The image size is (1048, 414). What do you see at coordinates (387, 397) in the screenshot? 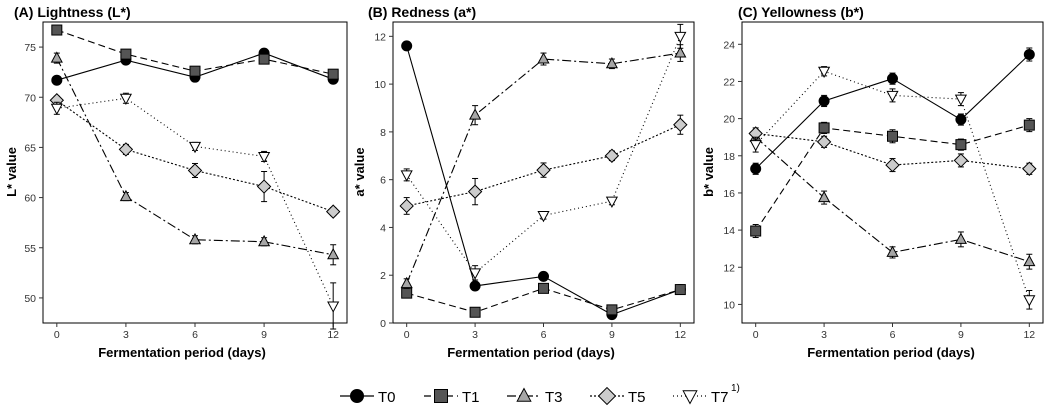
I see `legend-label: T0` at bounding box center [387, 397].